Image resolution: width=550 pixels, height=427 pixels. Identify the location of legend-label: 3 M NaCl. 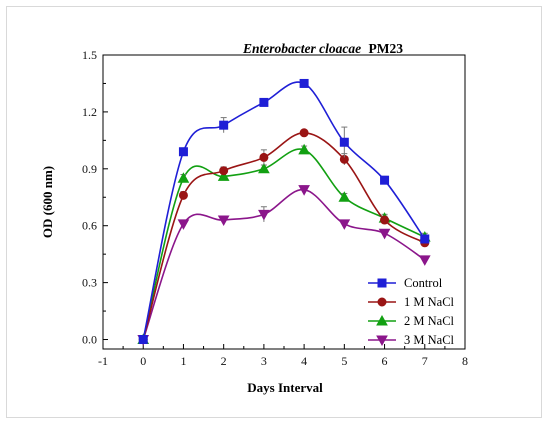
(429, 340).